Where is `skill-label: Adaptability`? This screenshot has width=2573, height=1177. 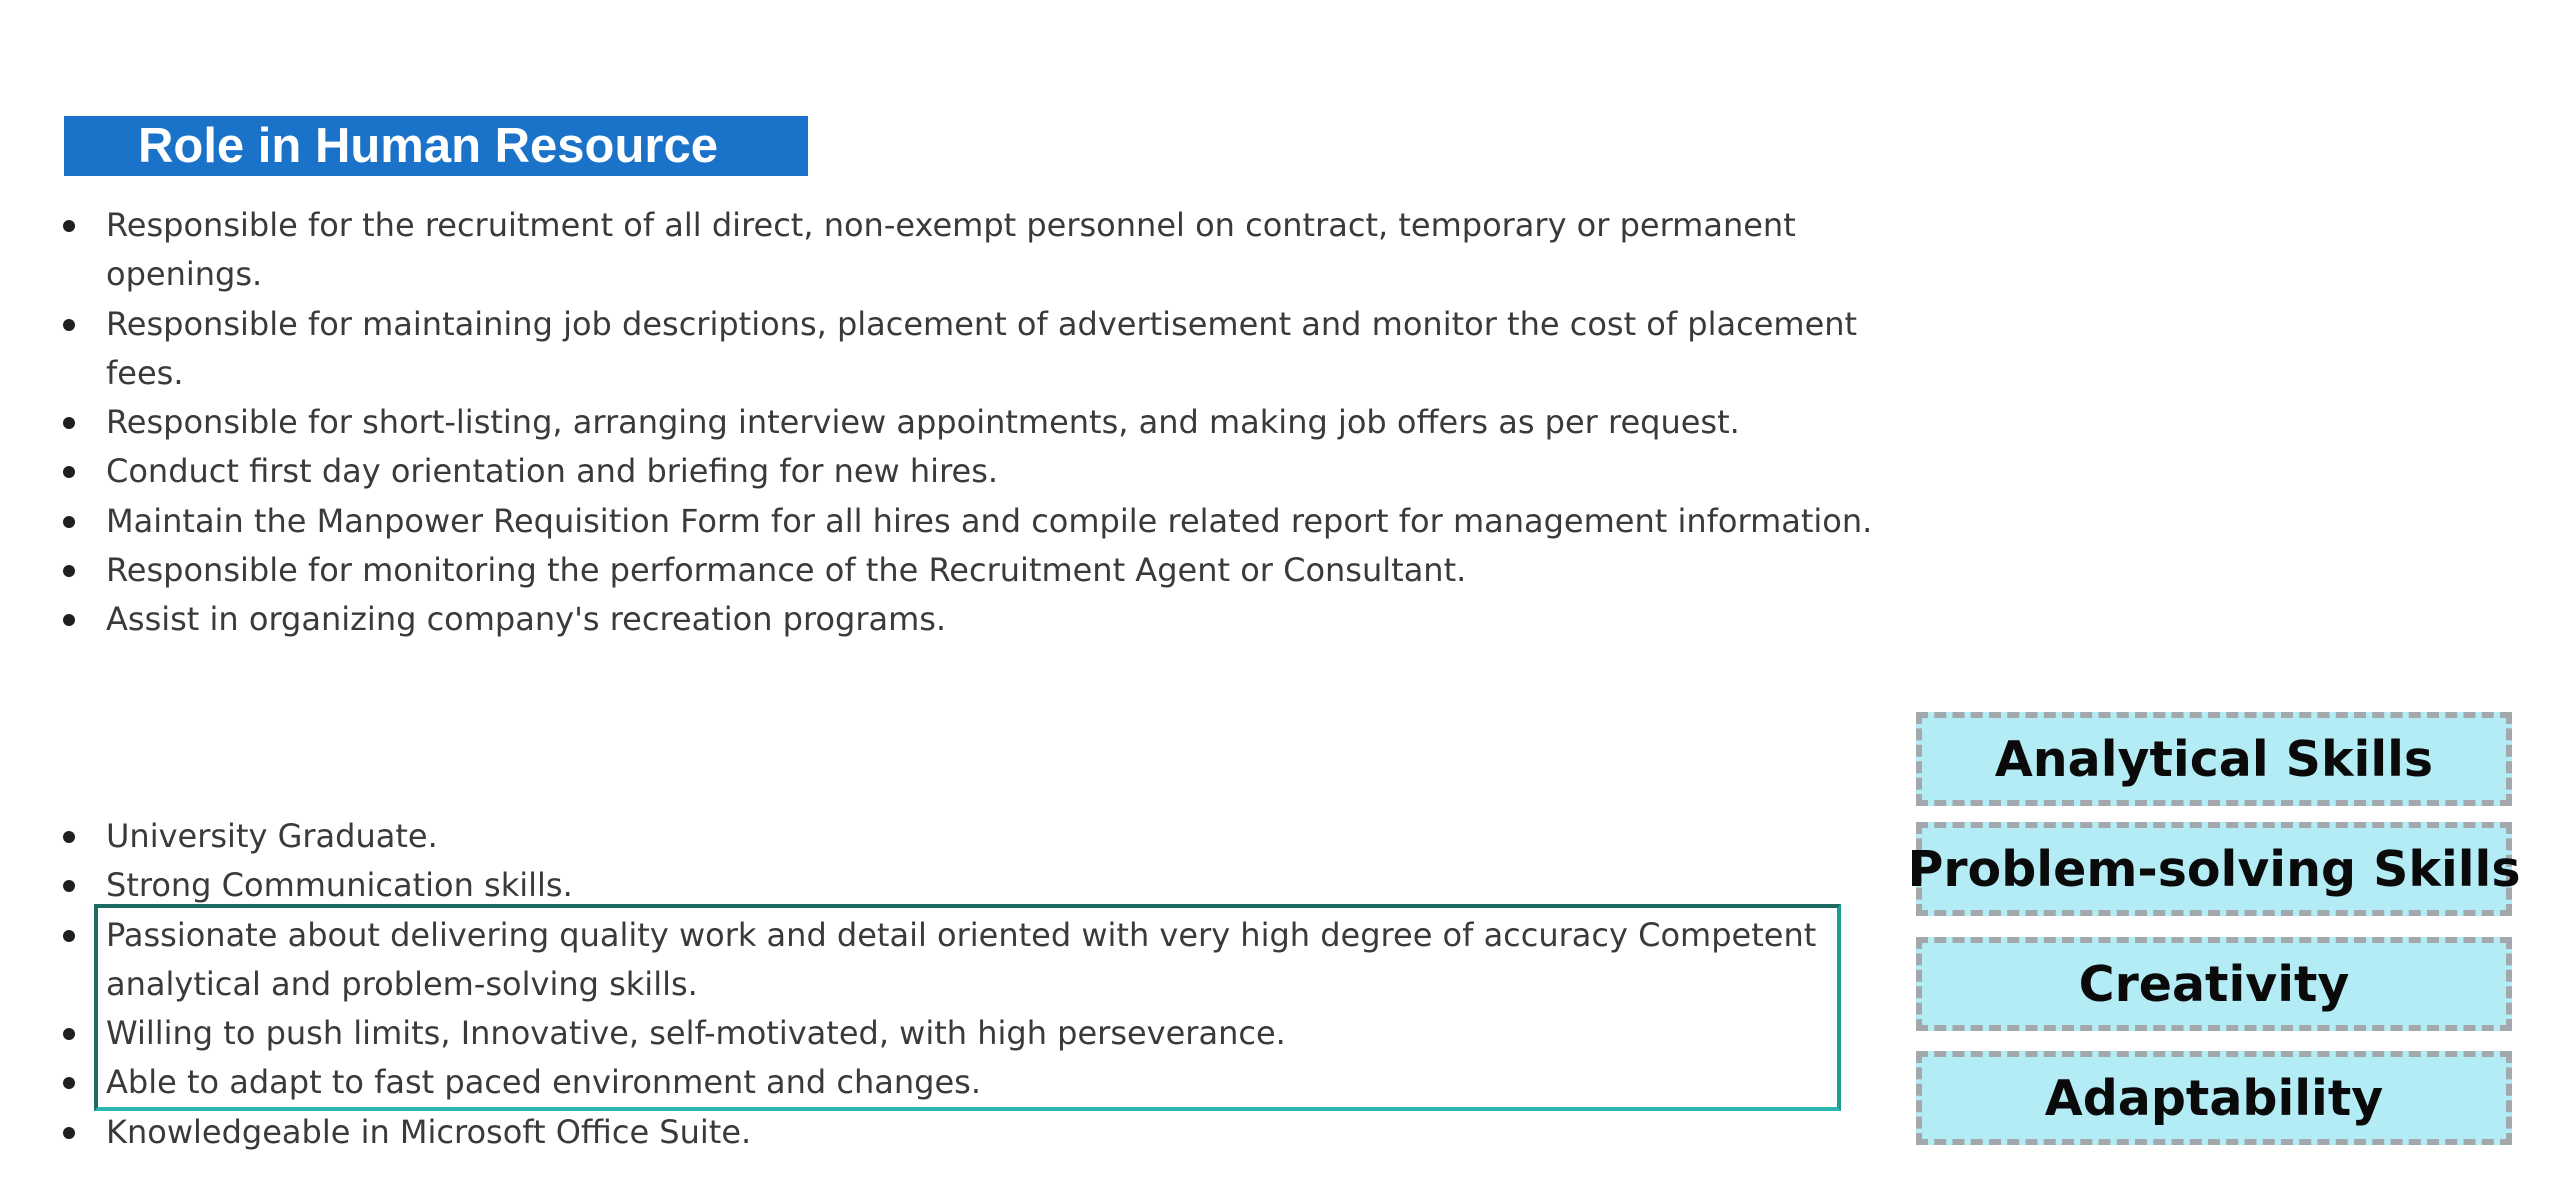 skill-label: Adaptability is located at coordinates (2214, 1098).